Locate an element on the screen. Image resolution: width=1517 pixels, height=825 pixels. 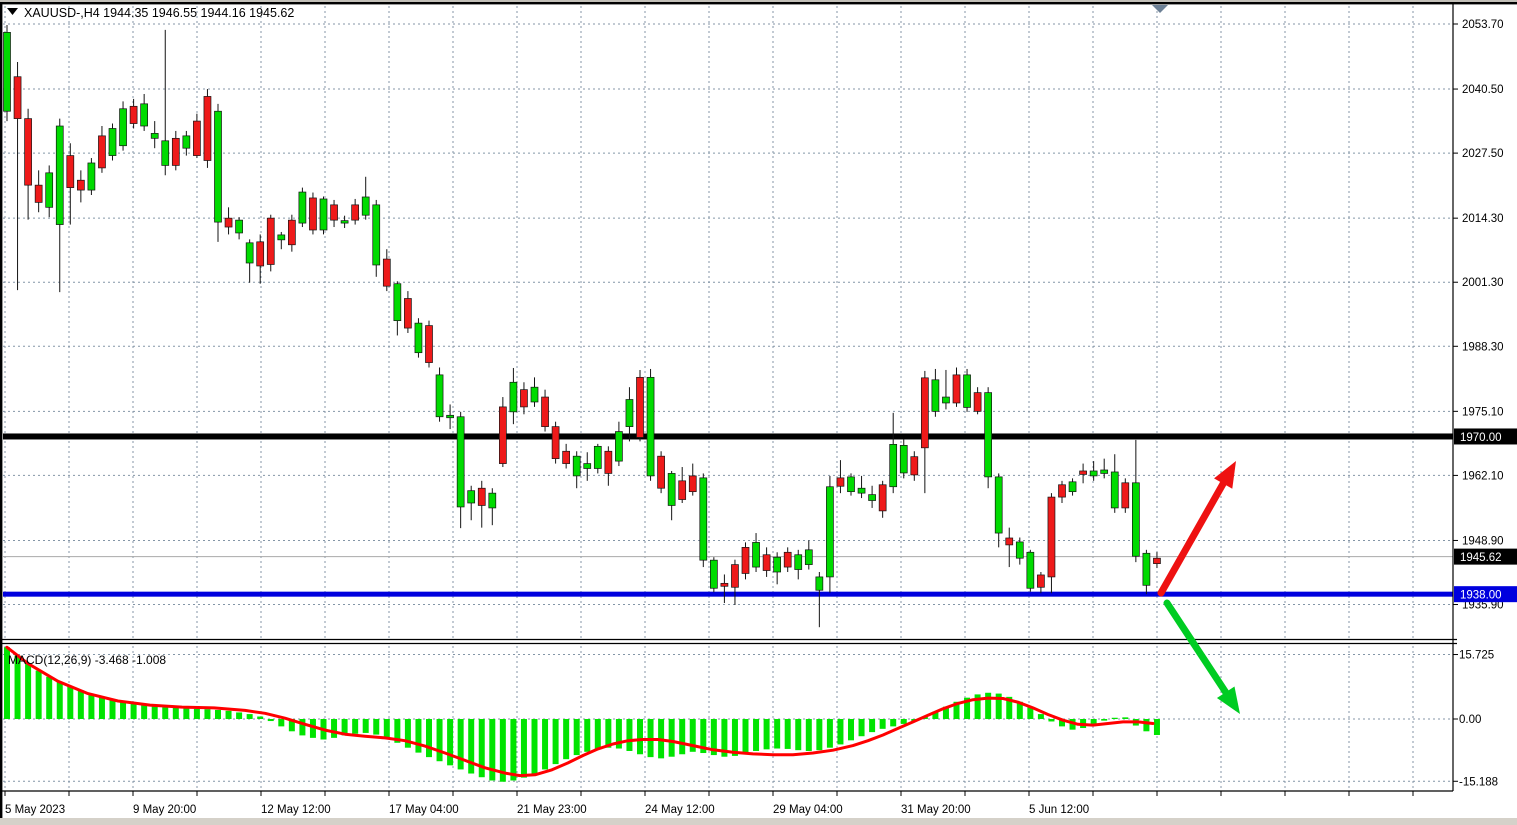
arrow-annotations is located at coordinates (1198, 587).